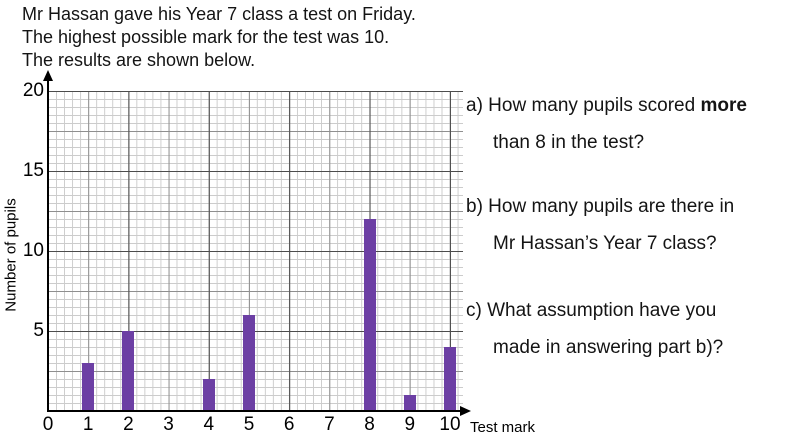 The height and width of the screenshot is (442, 797). I want to click on question-line-1: c) What assumption have you, so click(591, 310).